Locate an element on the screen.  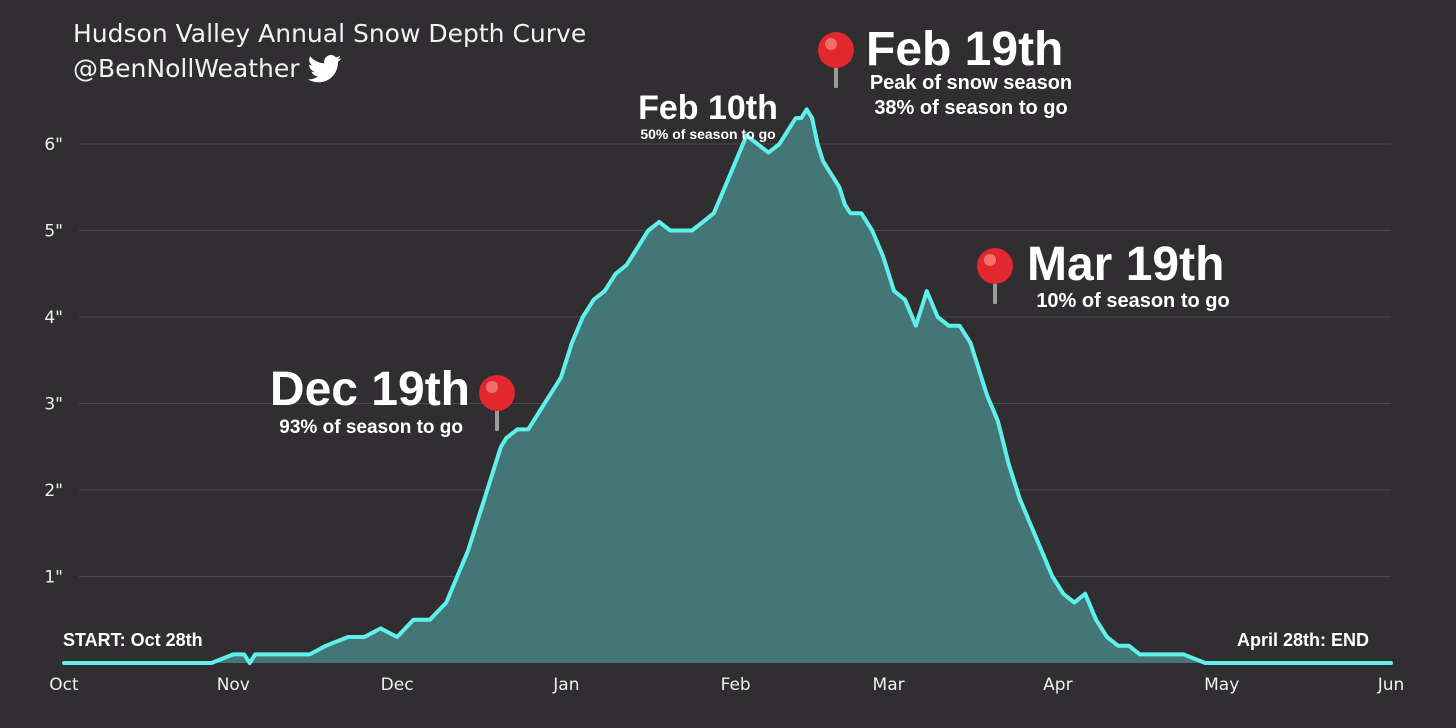
annotation-title: Mar 19th is located at coordinates (1125, 264).